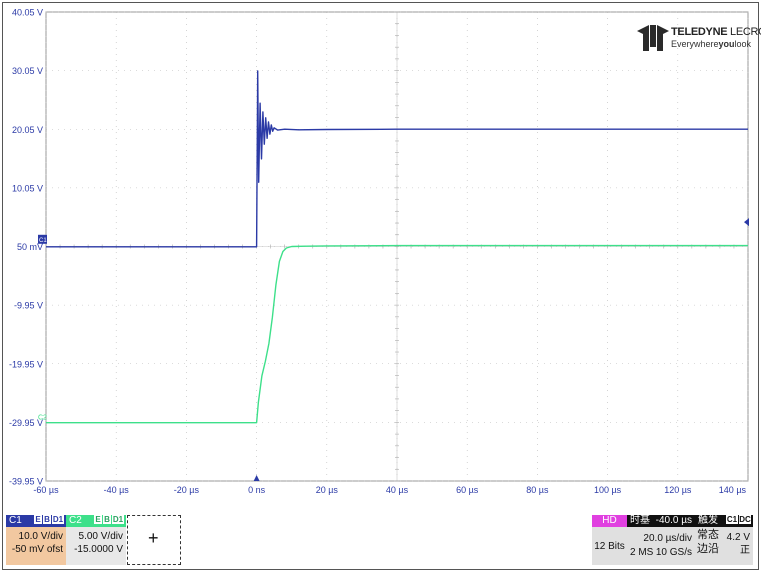 The image size is (761, 572). Describe the element at coordinates (46, 490) in the screenshot. I see `x-tick-label: -60 µs` at that location.